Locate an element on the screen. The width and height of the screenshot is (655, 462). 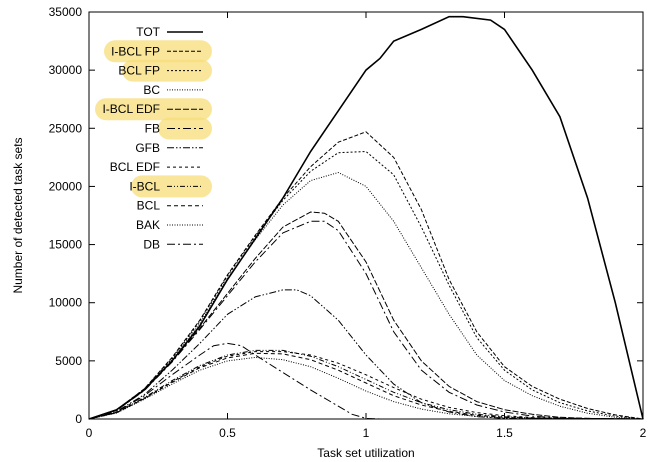
legend-label-bcl-edf: BCL EDF is located at coordinates (135, 167).